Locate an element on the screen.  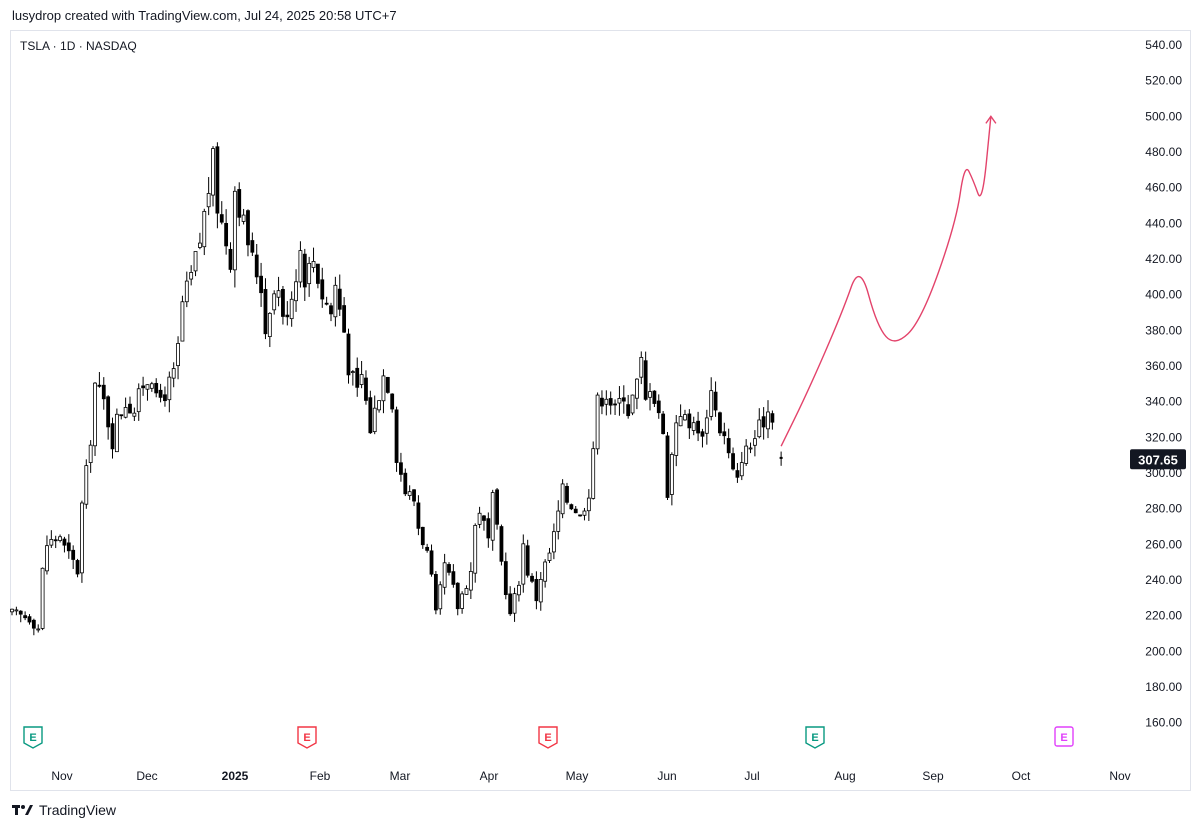
y-tick-label: 200.00 is located at coordinates (1163, 651).